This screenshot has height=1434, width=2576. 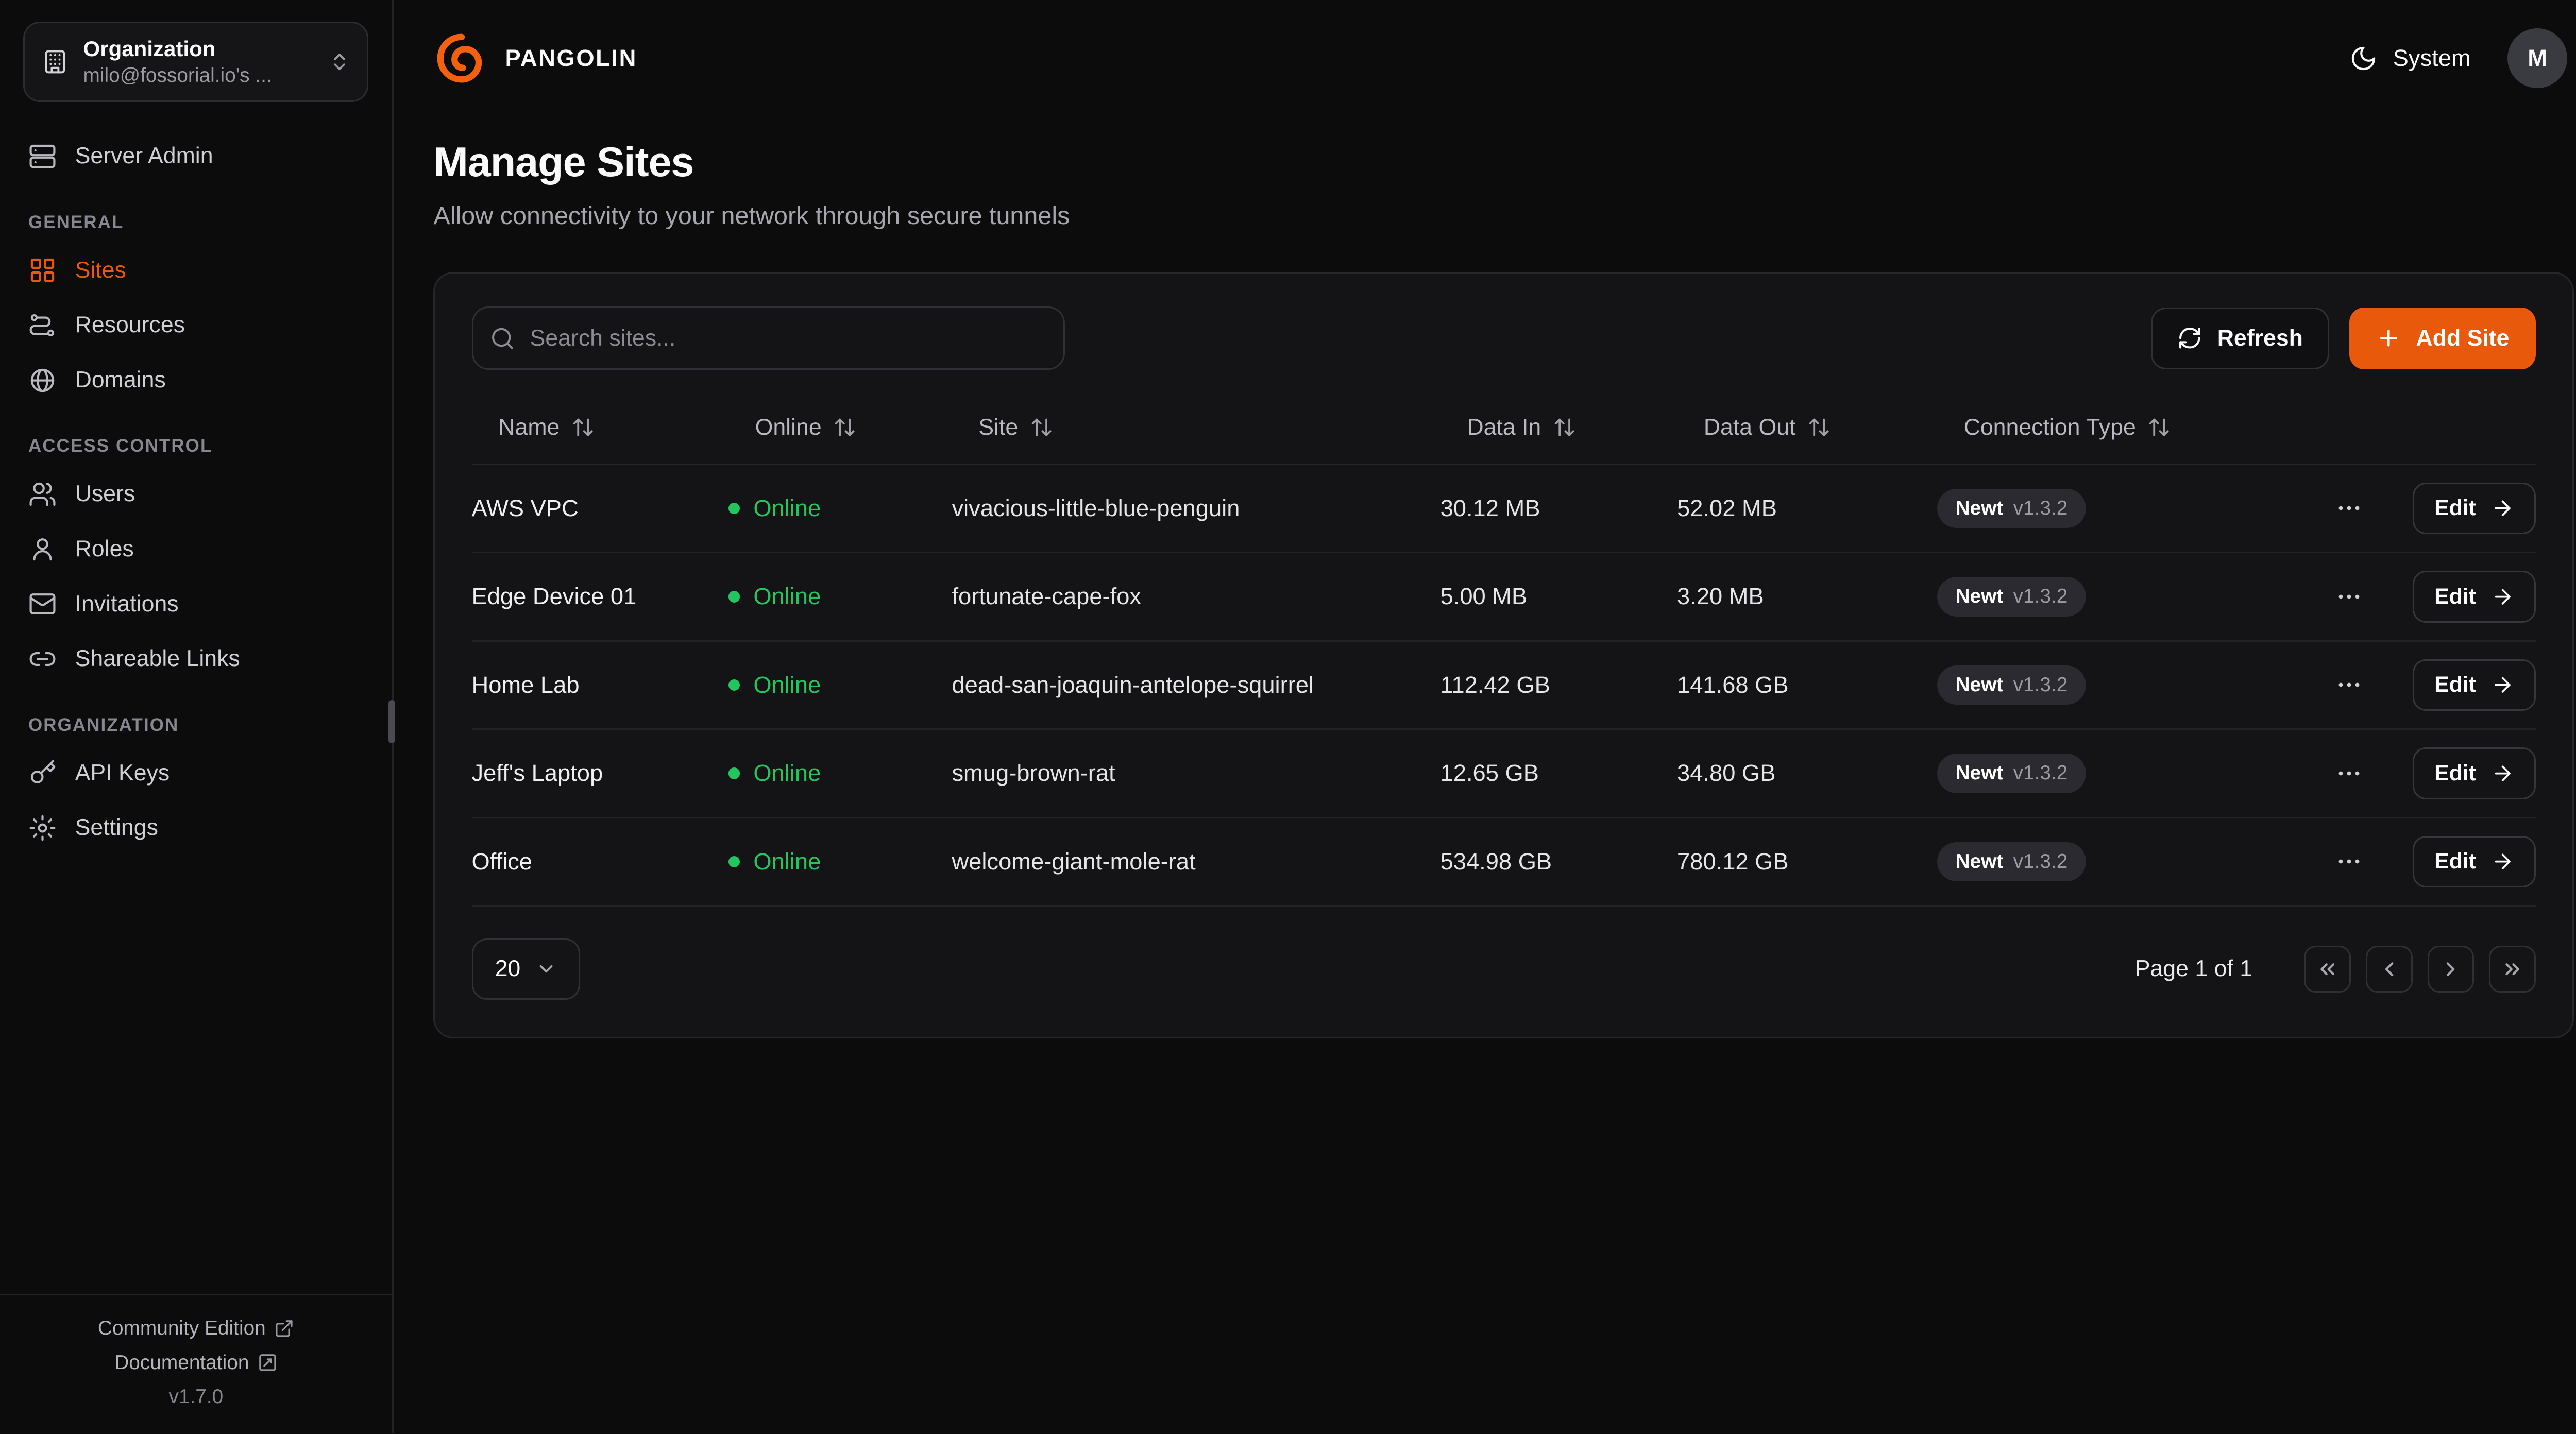 I want to click on previous-page-button, so click(x=2389, y=969).